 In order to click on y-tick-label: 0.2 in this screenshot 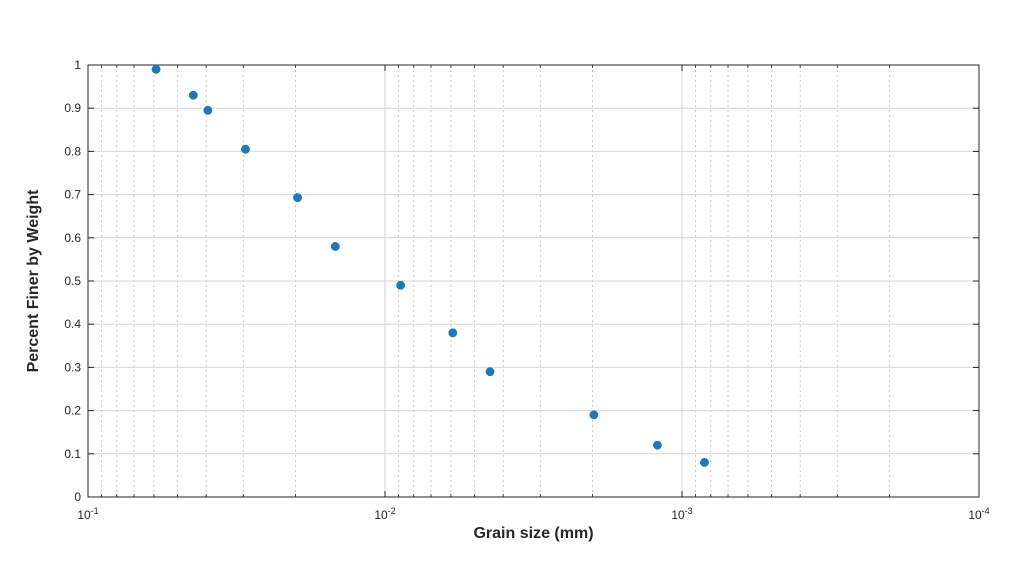, I will do `click(72, 411)`.